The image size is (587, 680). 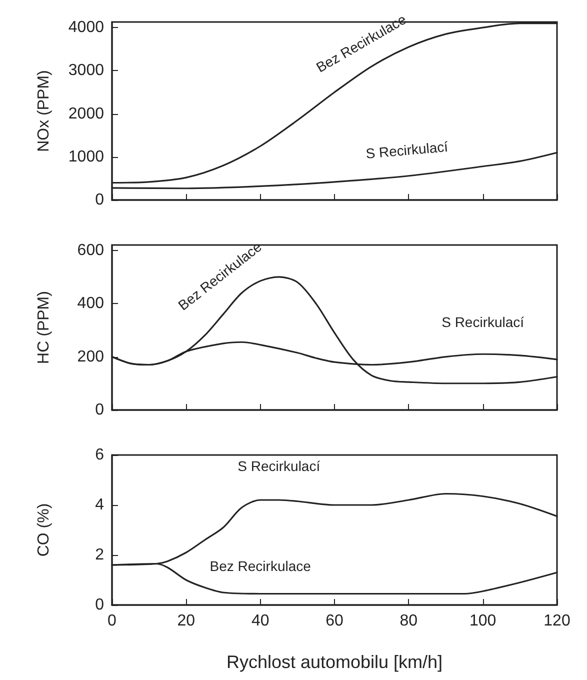 What do you see at coordinates (90, 303) in the screenshot?
I see `y-tick-label: 400` at bounding box center [90, 303].